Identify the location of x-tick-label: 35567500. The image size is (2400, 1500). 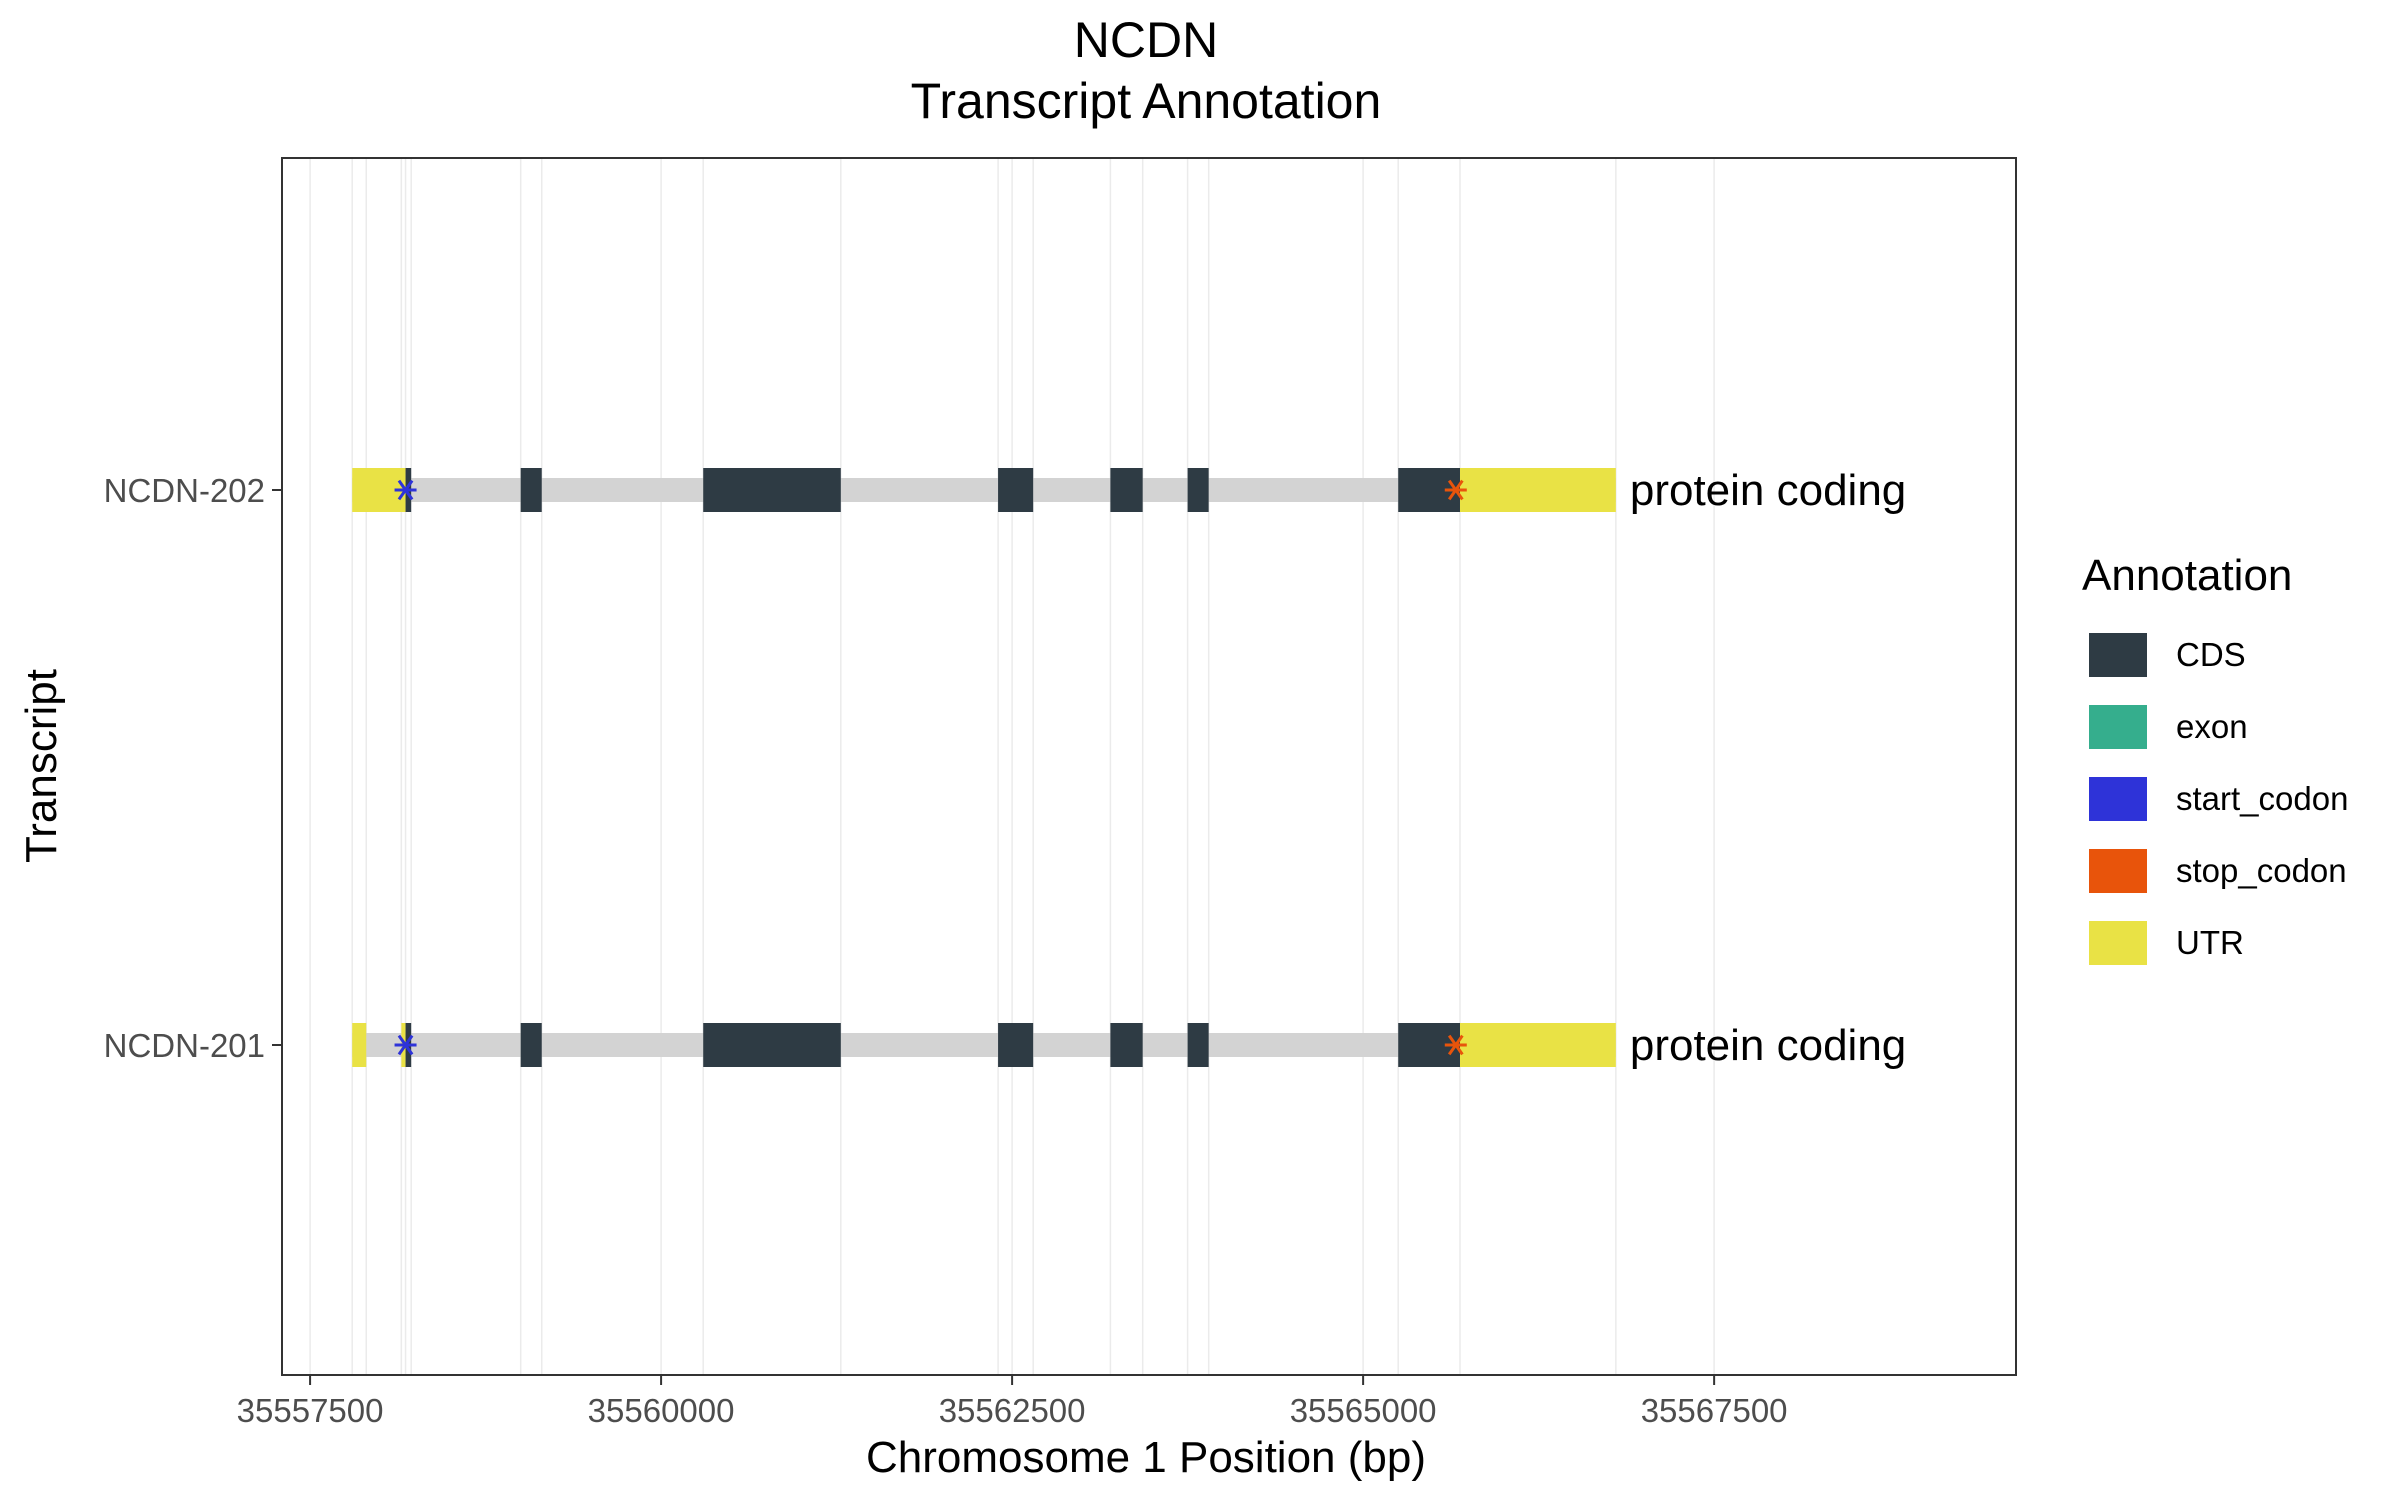
(1714, 1410).